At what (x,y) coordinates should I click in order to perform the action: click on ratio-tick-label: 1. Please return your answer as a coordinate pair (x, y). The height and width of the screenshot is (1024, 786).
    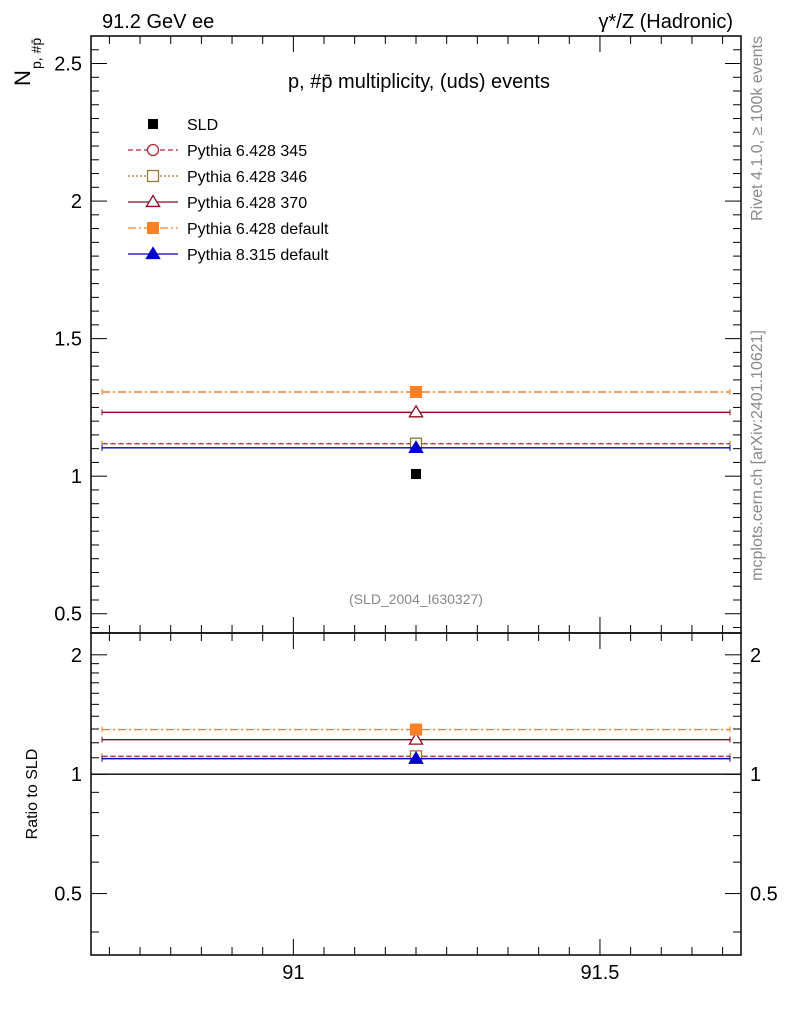
    Looking at the image, I should click on (76, 775).